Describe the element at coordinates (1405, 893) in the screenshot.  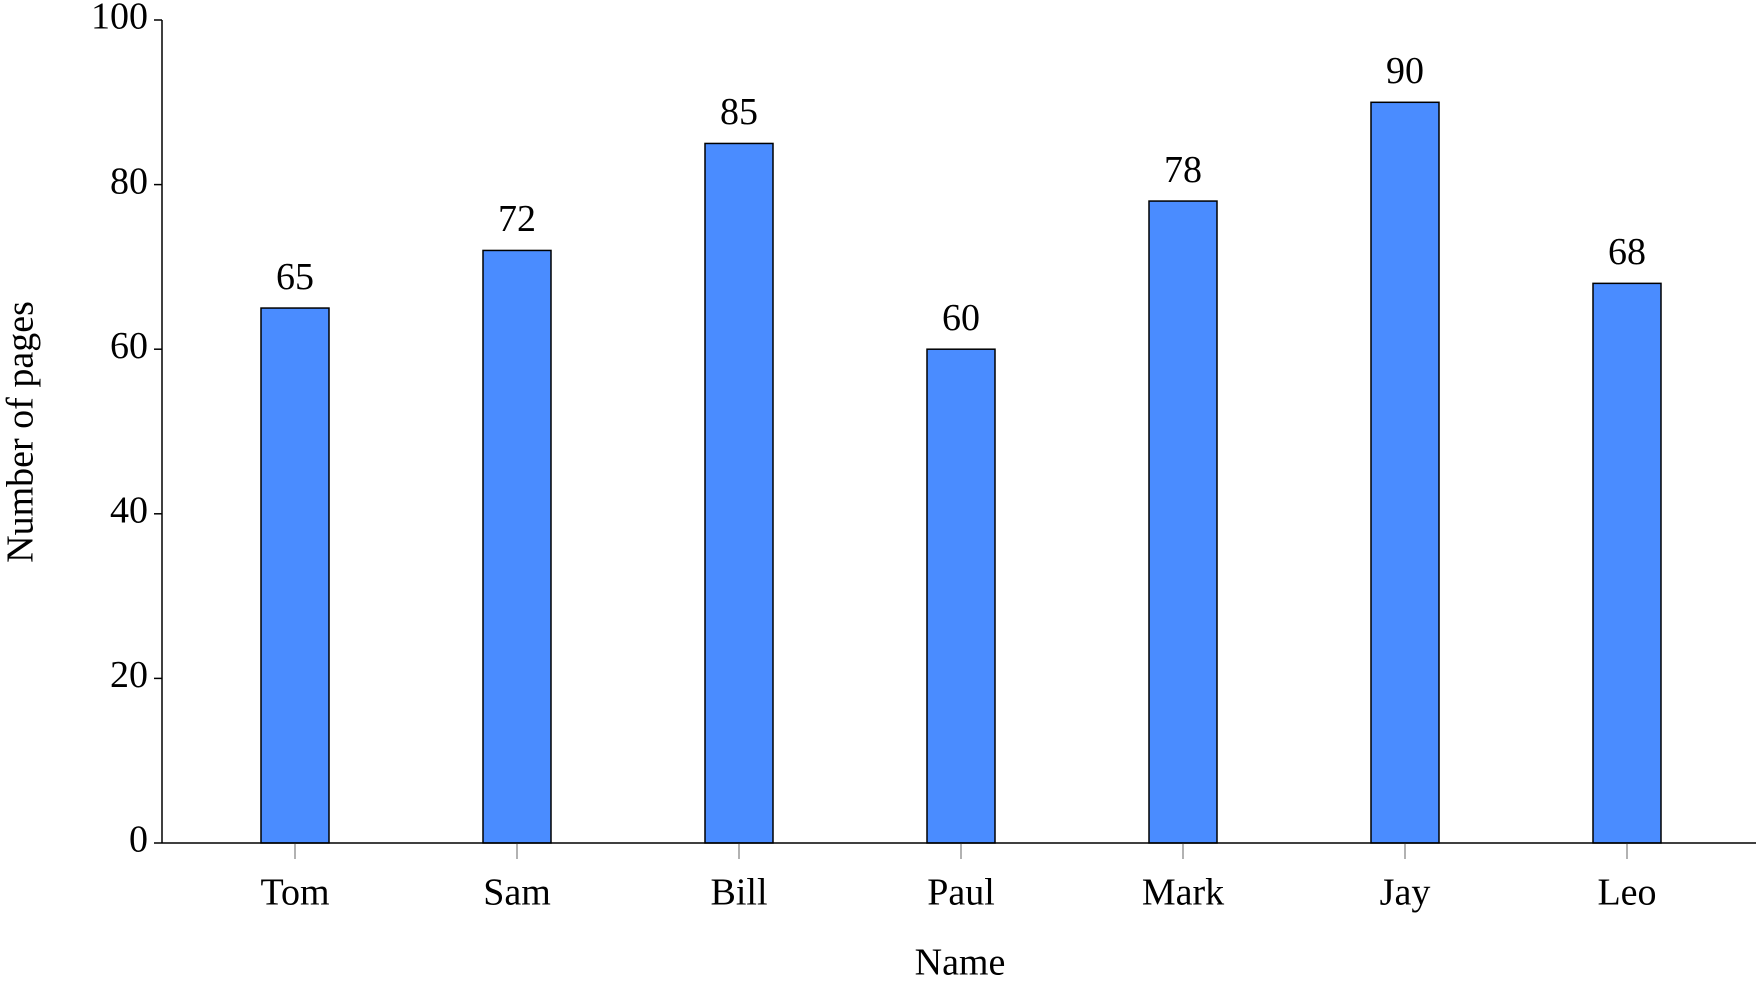
I see `x-tick-label: Jay` at that location.